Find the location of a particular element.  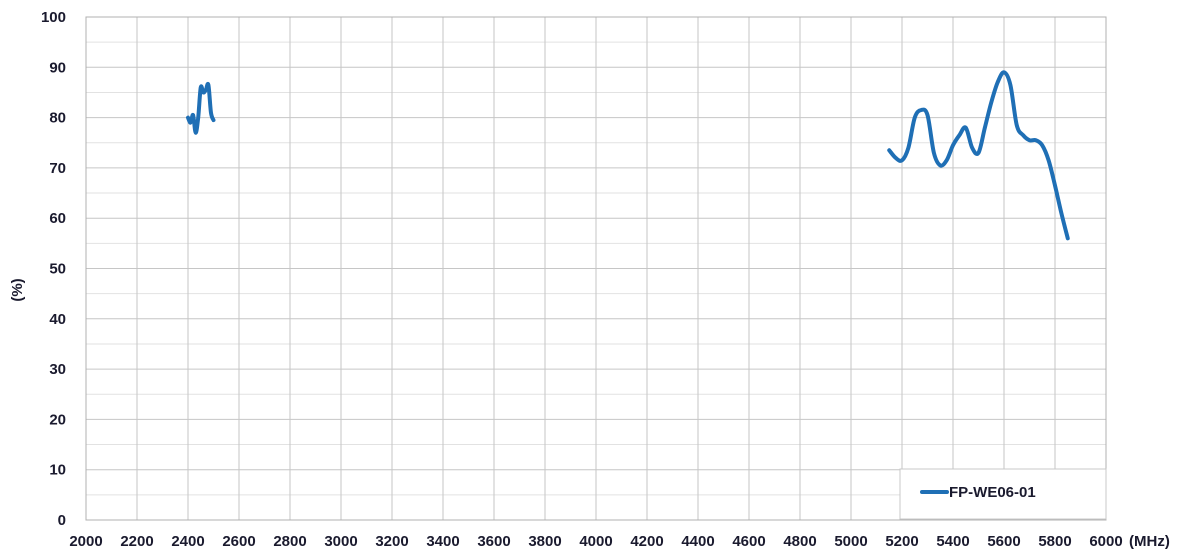

x-tick-label: 4600 is located at coordinates (748, 541).